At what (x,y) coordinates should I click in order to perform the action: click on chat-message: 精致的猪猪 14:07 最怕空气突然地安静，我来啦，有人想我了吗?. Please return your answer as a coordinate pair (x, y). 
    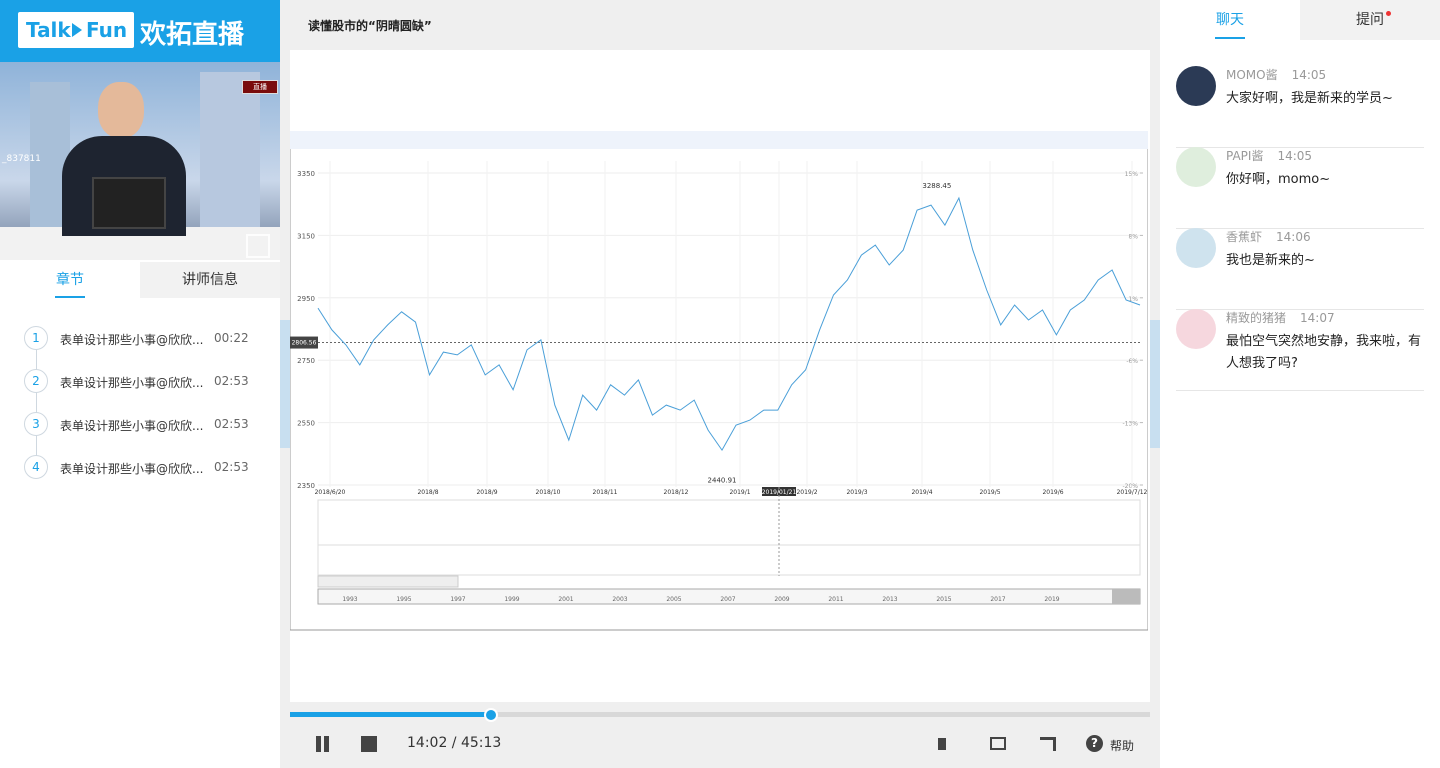
    Looking at the image, I should click on (1300, 350).